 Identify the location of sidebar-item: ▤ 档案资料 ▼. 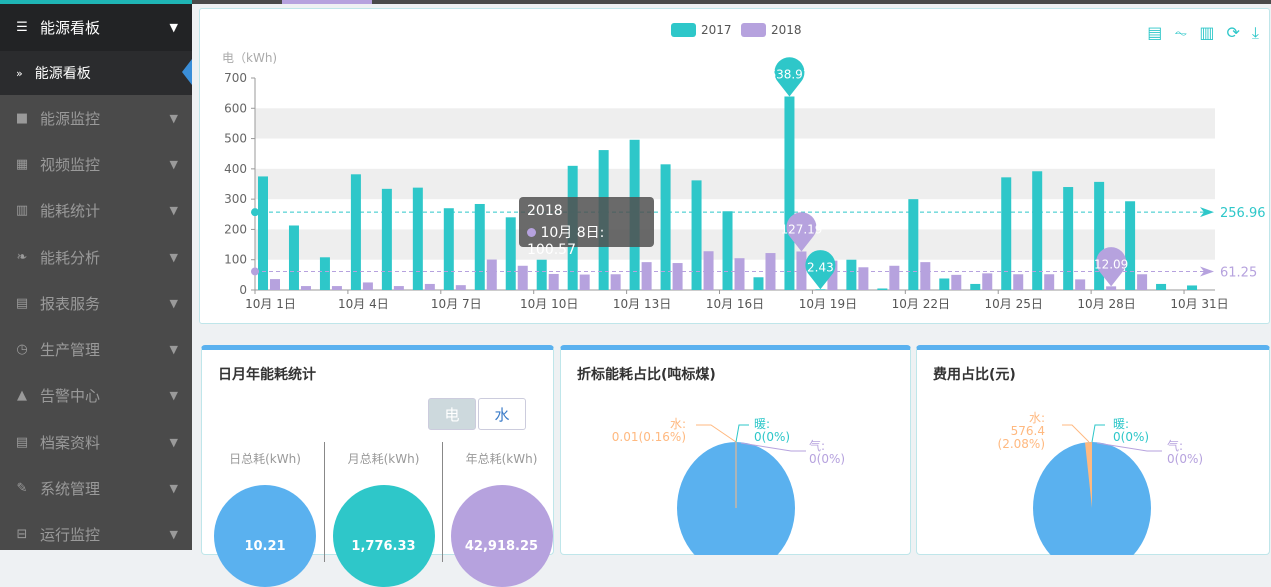
(96, 442).